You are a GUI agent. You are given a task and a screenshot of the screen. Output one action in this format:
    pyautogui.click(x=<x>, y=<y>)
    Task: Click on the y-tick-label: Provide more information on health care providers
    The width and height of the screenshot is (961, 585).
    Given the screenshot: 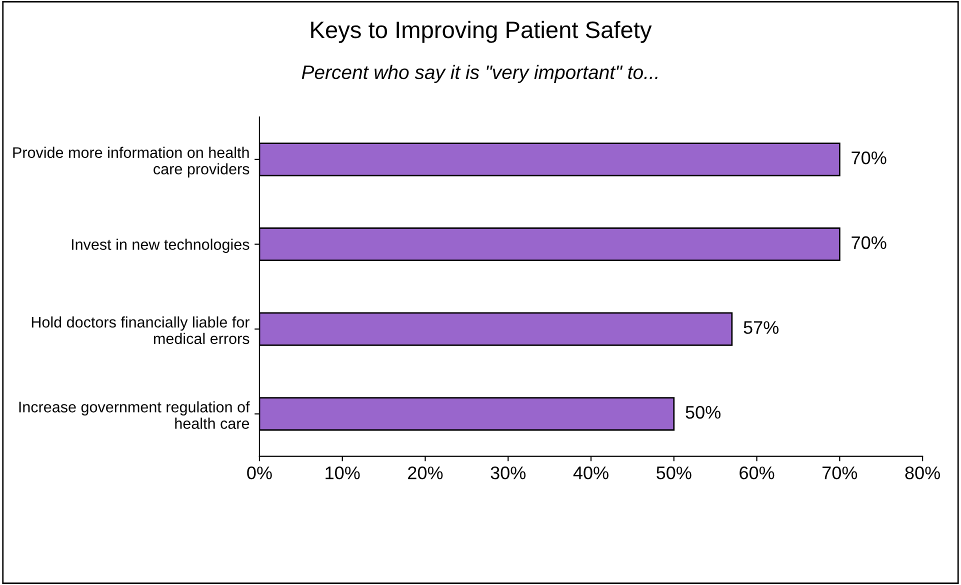 What is the action you would take?
    pyautogui.click(x=131, y=162)
    